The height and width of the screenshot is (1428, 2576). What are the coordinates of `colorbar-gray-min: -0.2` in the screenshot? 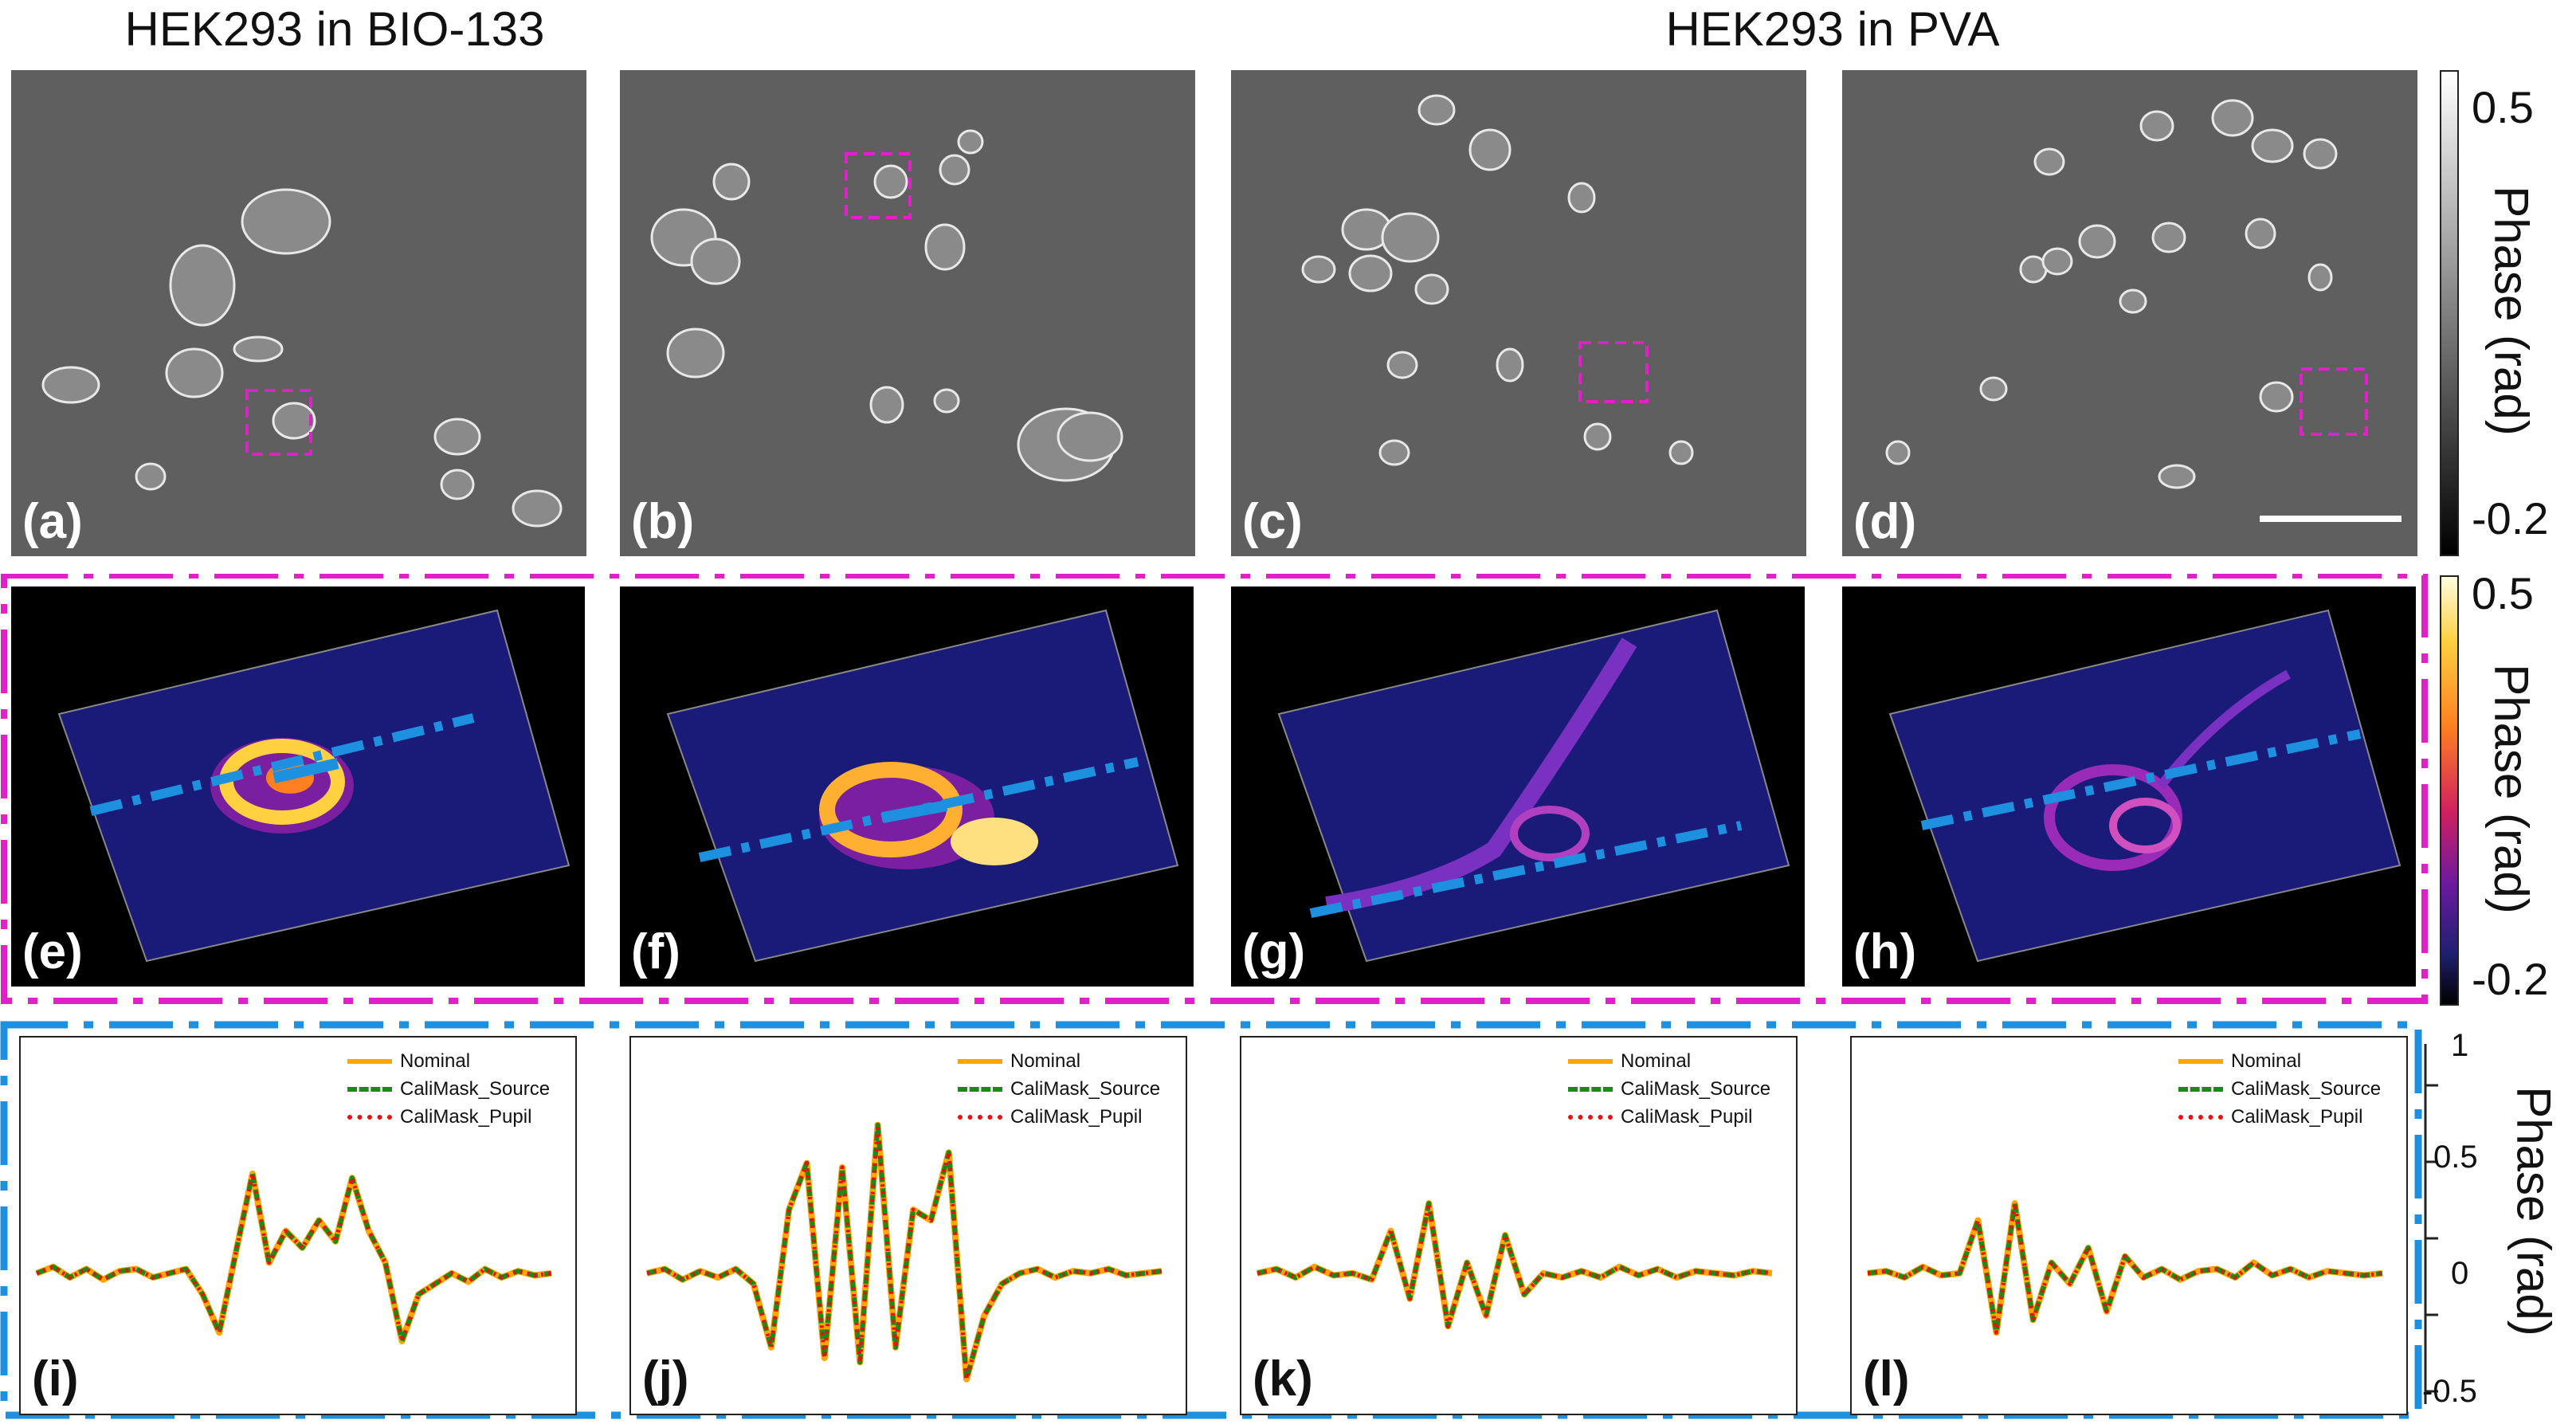 It's located at (2511, 518).